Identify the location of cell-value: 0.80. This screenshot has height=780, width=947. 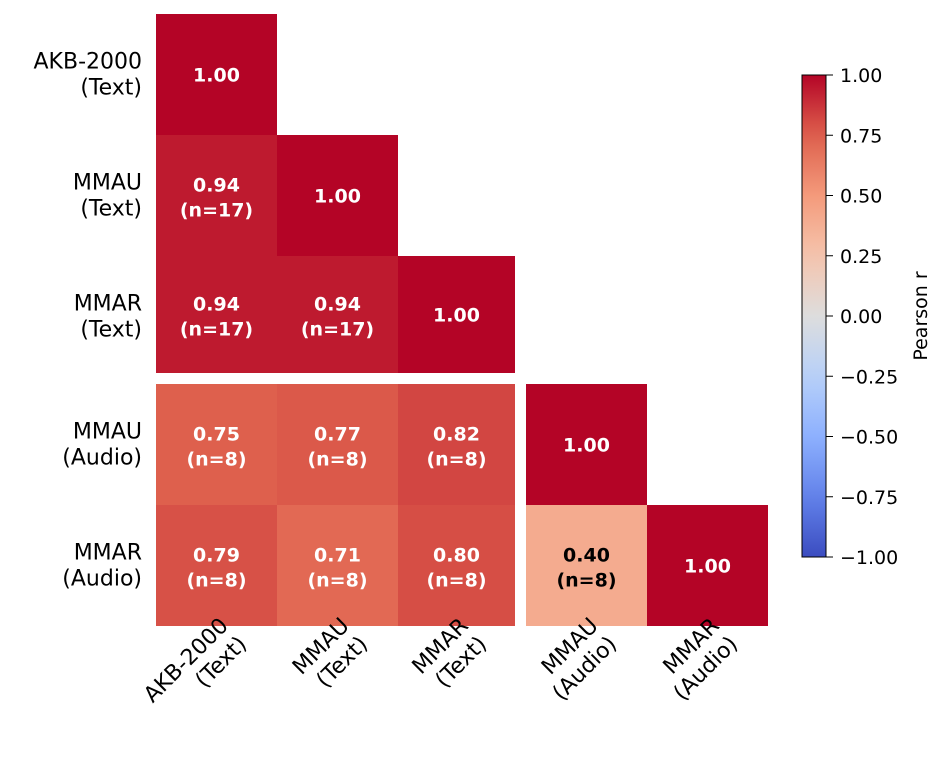
(456, 556).